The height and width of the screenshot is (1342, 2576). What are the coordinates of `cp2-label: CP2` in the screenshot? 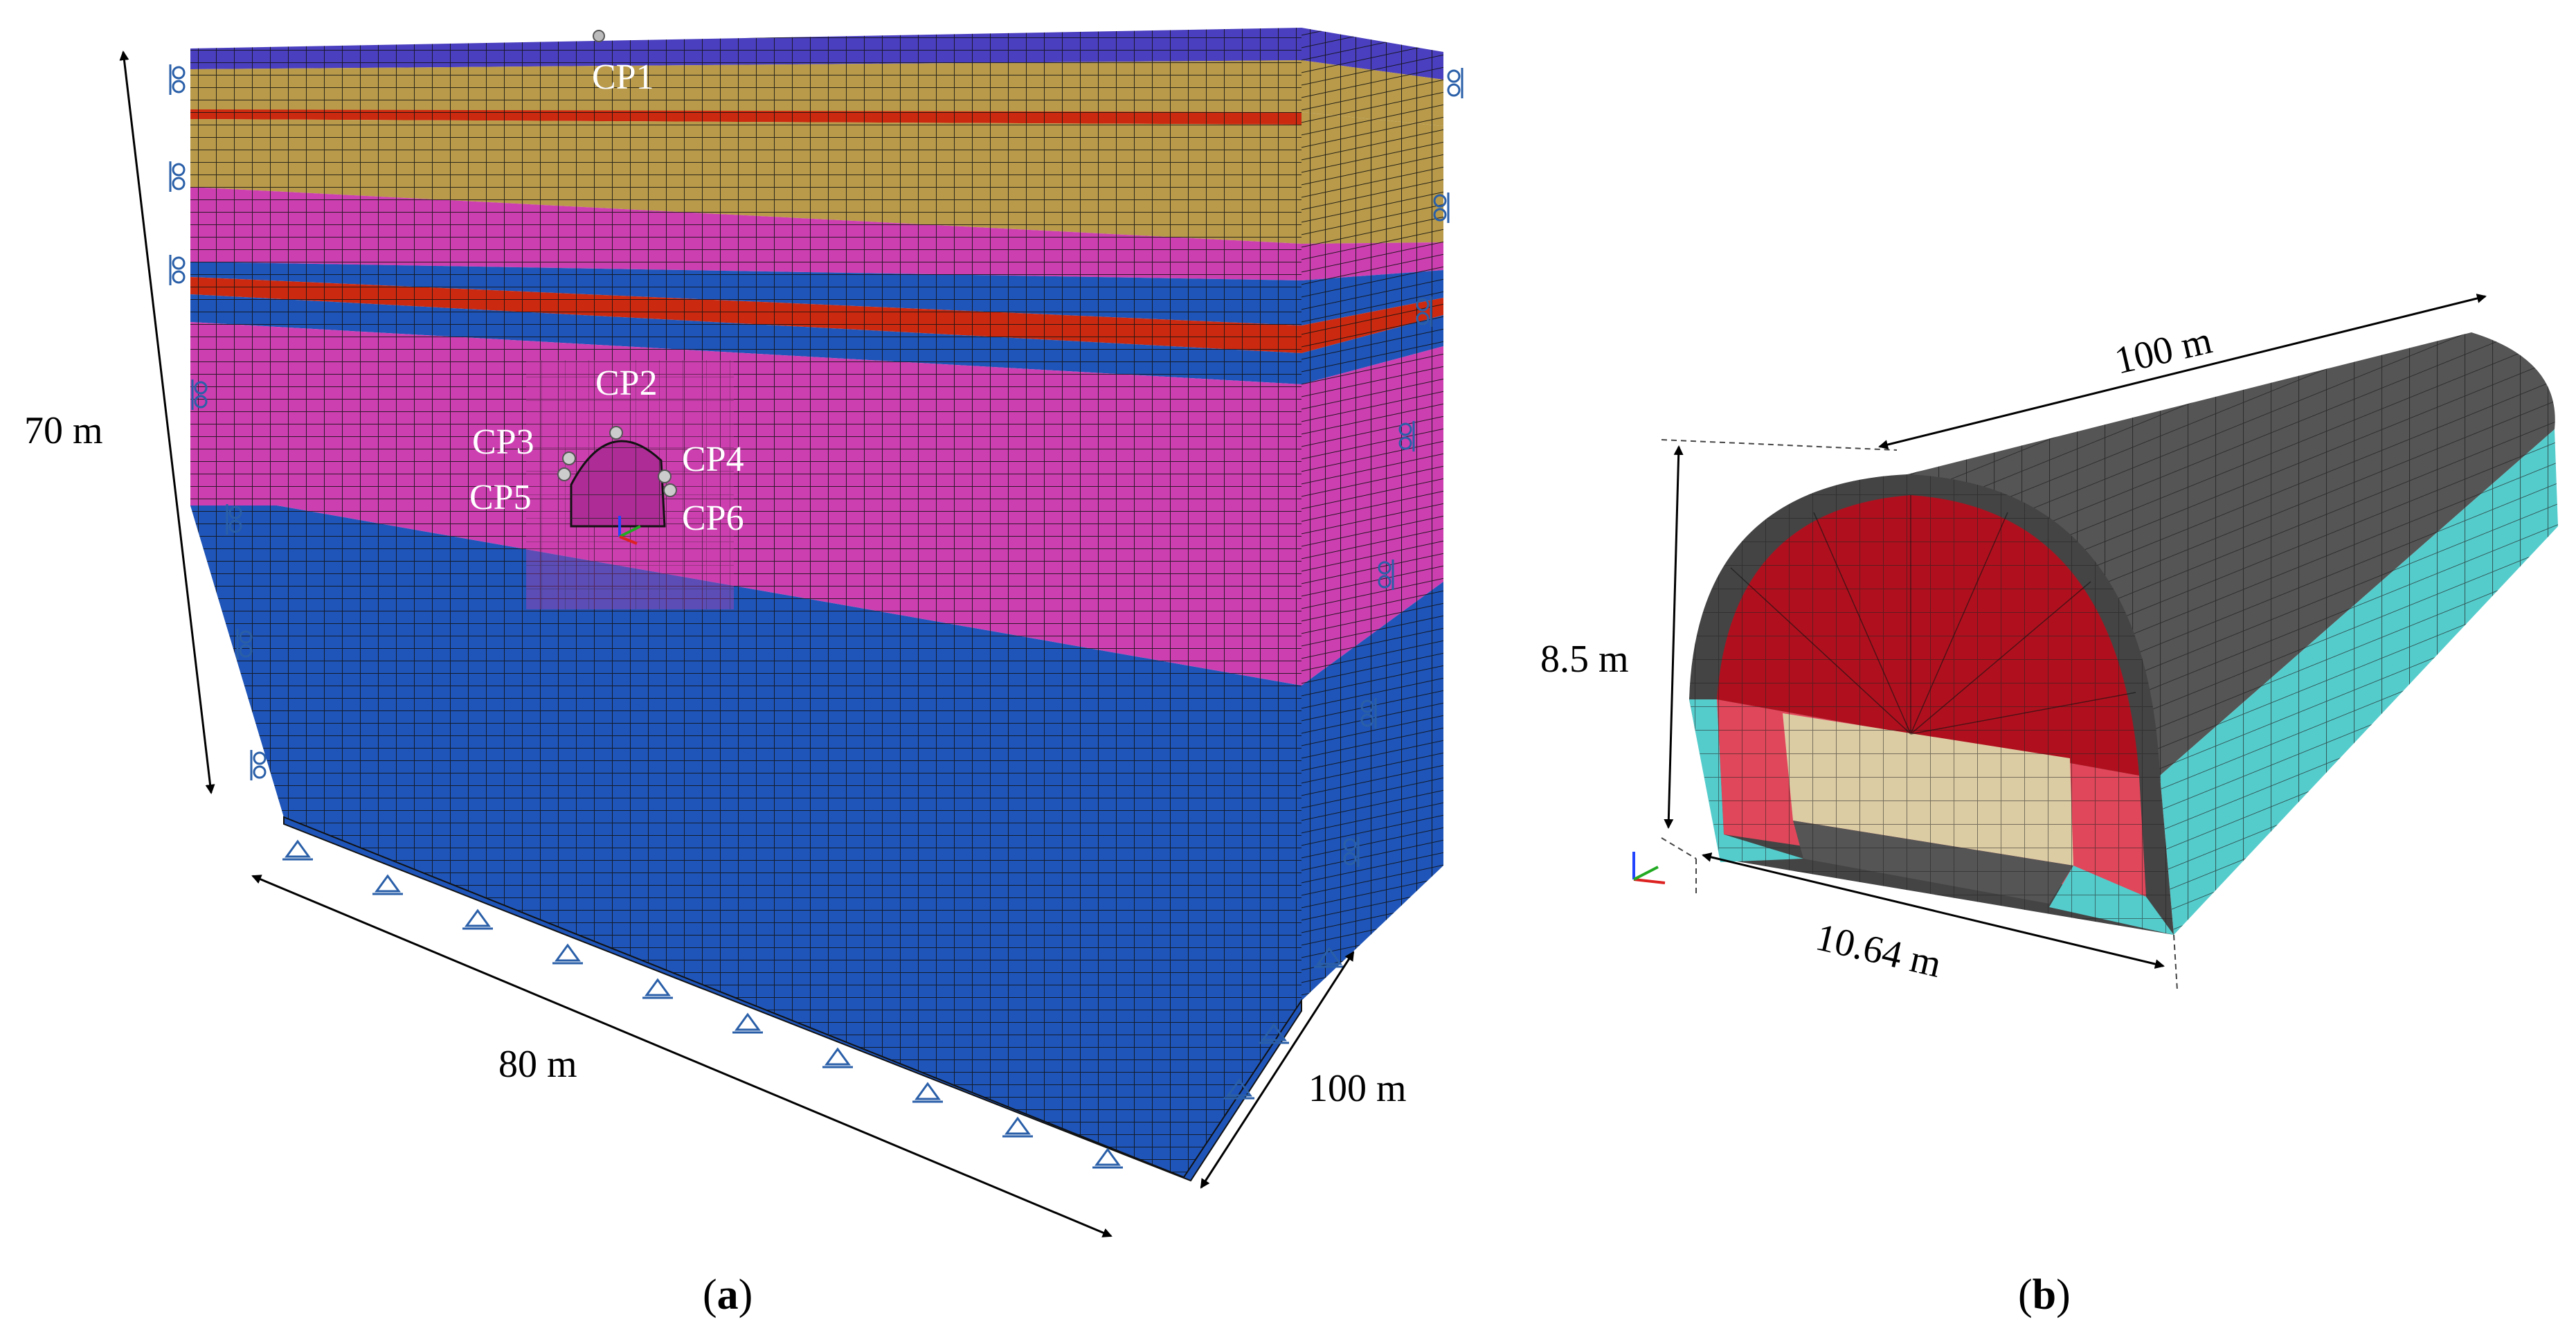 It's located at (626, 383).